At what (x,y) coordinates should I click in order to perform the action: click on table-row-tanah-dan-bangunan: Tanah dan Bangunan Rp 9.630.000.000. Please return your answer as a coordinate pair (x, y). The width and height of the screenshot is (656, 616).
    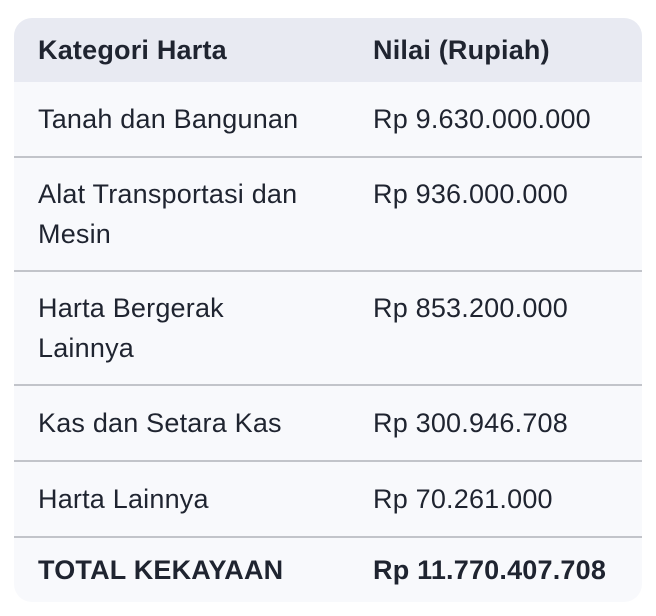
    Looking at the image, I should click on (328, 119).